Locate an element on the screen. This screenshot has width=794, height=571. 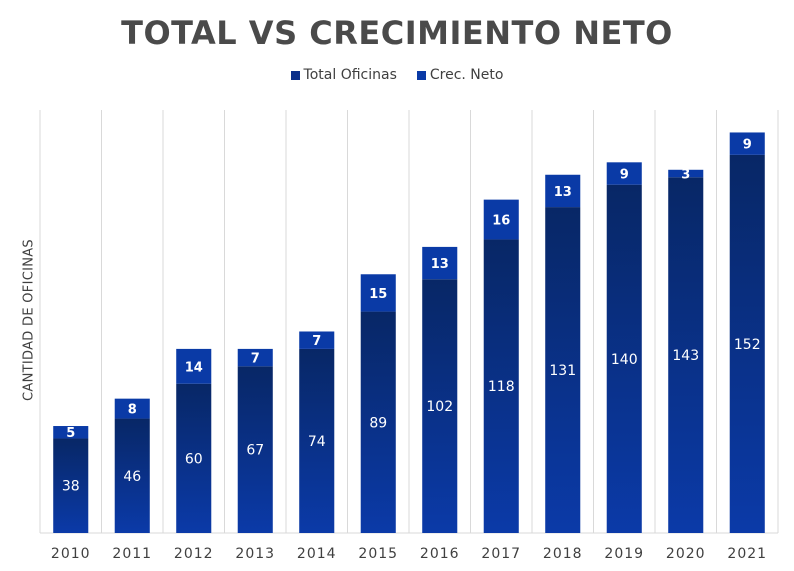
x-tick-label-2017: 2017 is located at coordinates (501, 554).